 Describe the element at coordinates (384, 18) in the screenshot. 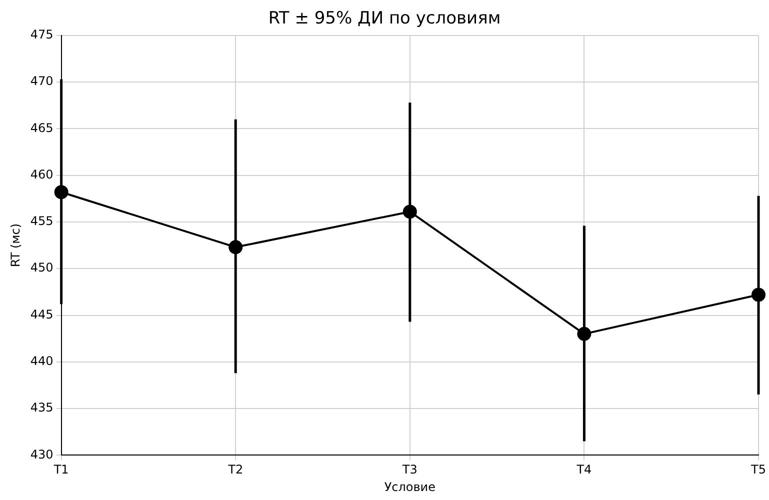

I see `chart-title: RT ± 95% ДИ по условиям` at that location.